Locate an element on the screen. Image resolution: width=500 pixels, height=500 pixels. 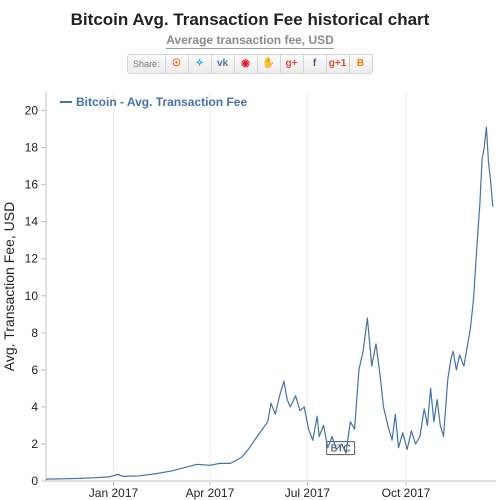
x-tick-label: Jan 2017 is located at coordinates (114, 493).